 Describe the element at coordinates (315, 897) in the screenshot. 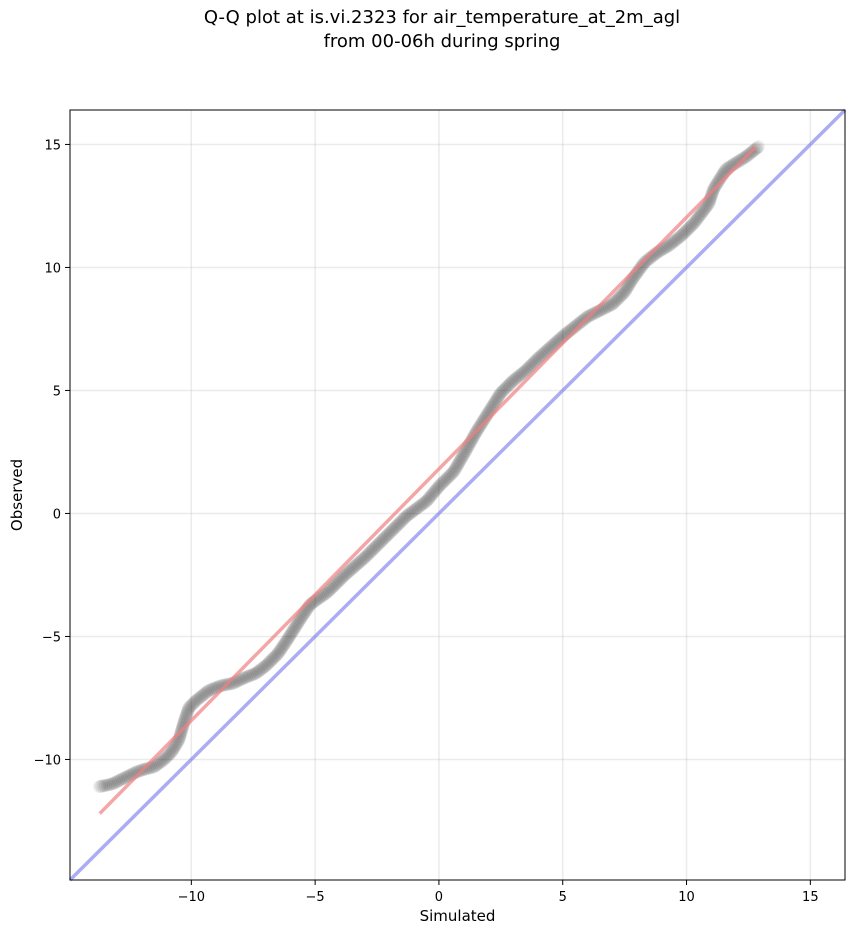

I see `x-tick-label: −5` at that location.